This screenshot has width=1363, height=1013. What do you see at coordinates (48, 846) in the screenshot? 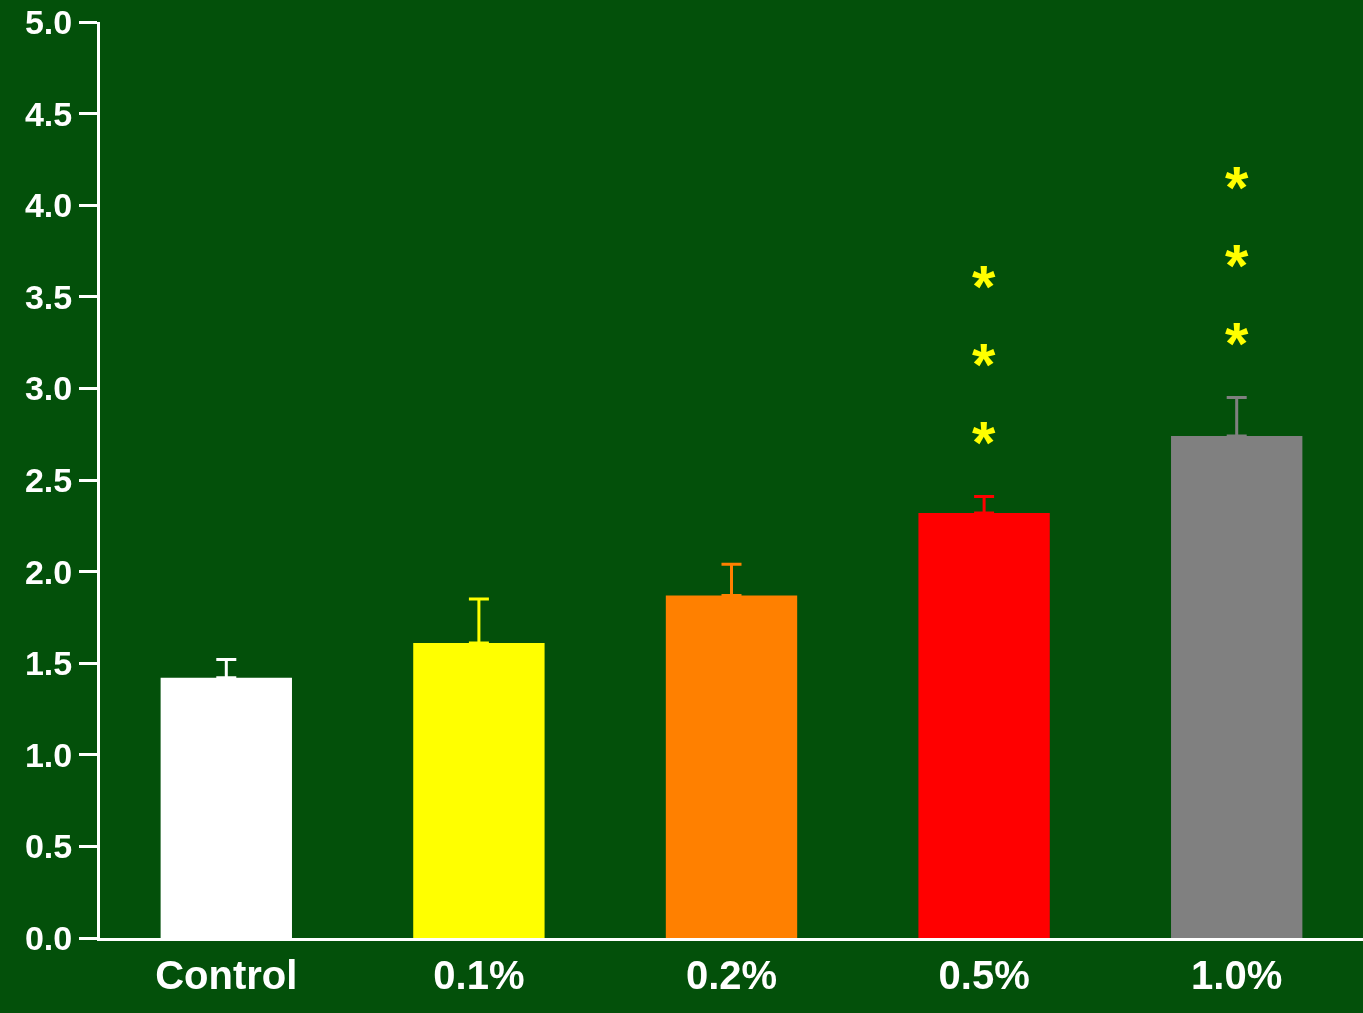
I see `y-tick-label: 0.5` at bounding box center [48, 846].